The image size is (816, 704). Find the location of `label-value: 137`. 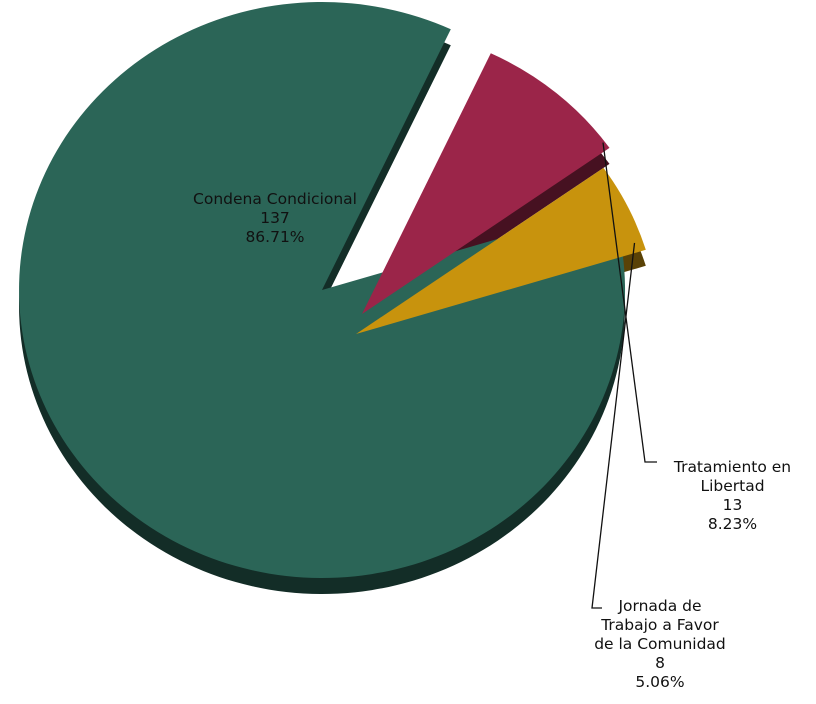

label-value: 137 is located at coordinates (275, 218).